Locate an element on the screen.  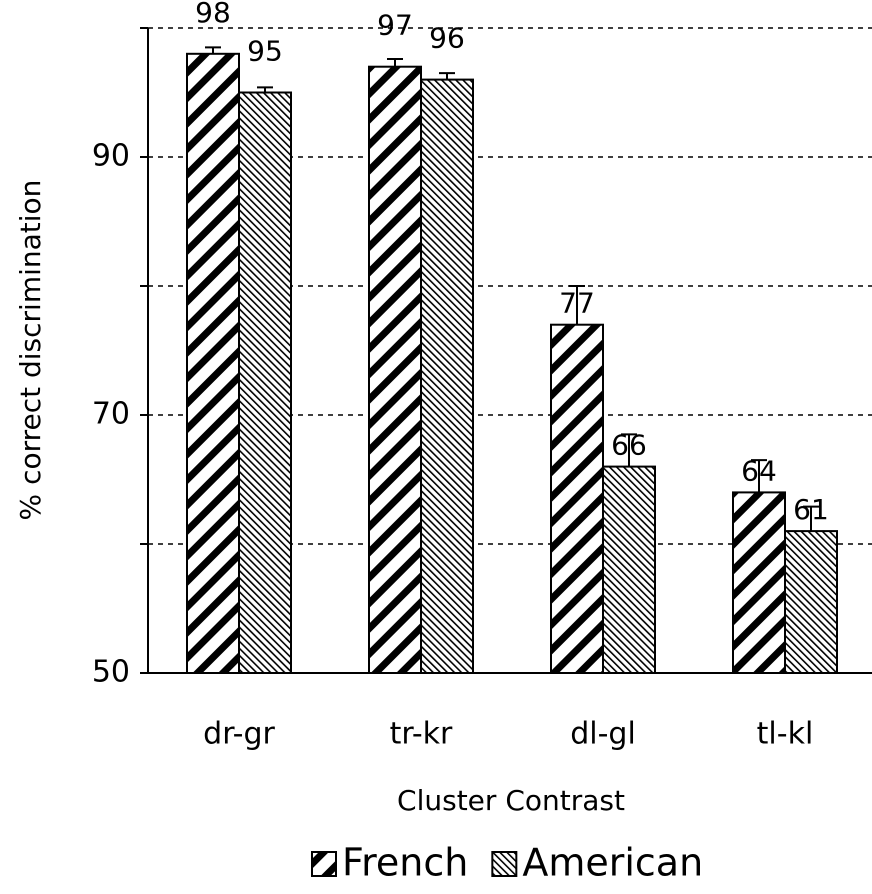
data-label: 95 is located at coordinates (265, 51).